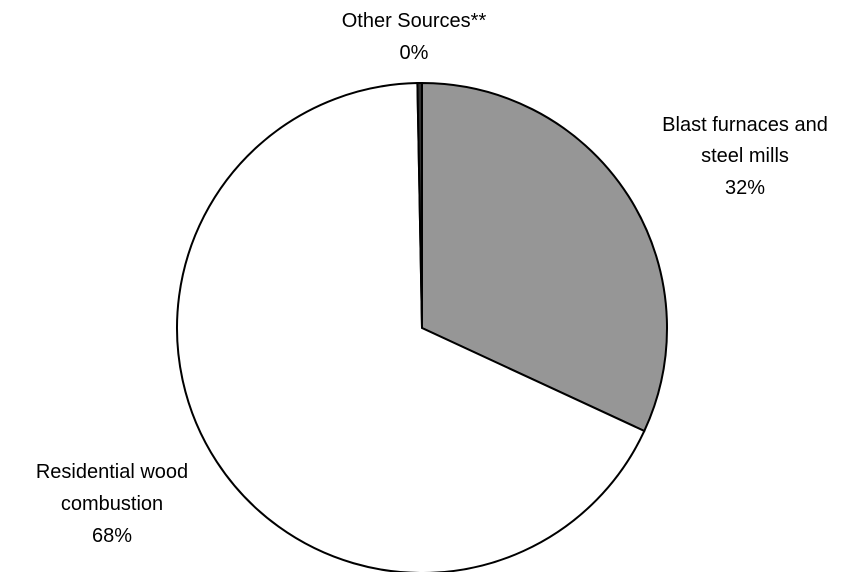  Describe the element at coordinates (414, 53) in the screenshot. I see `label-other-sources-value: 0%` at that location.